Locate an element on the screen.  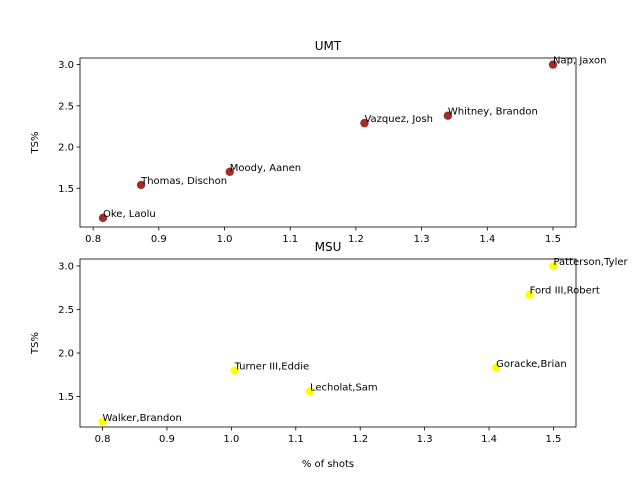
umt-x-tick-label: 0.8 is located at coordinates (93, 239).